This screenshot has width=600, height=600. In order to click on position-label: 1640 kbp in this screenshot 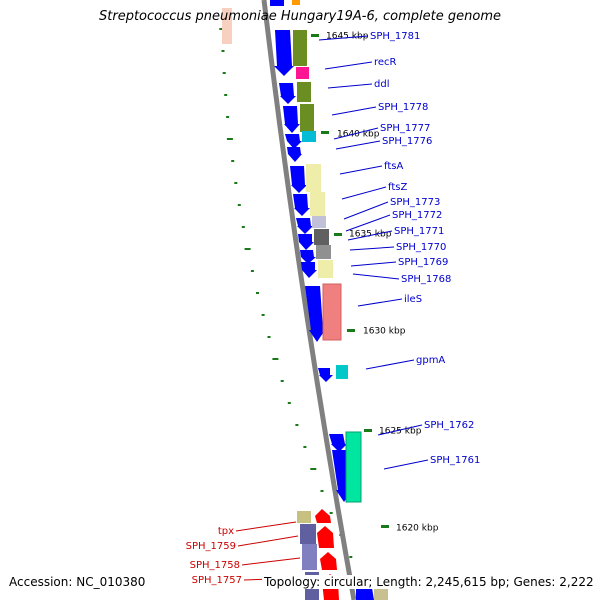, I will do `click(358, 135)`.